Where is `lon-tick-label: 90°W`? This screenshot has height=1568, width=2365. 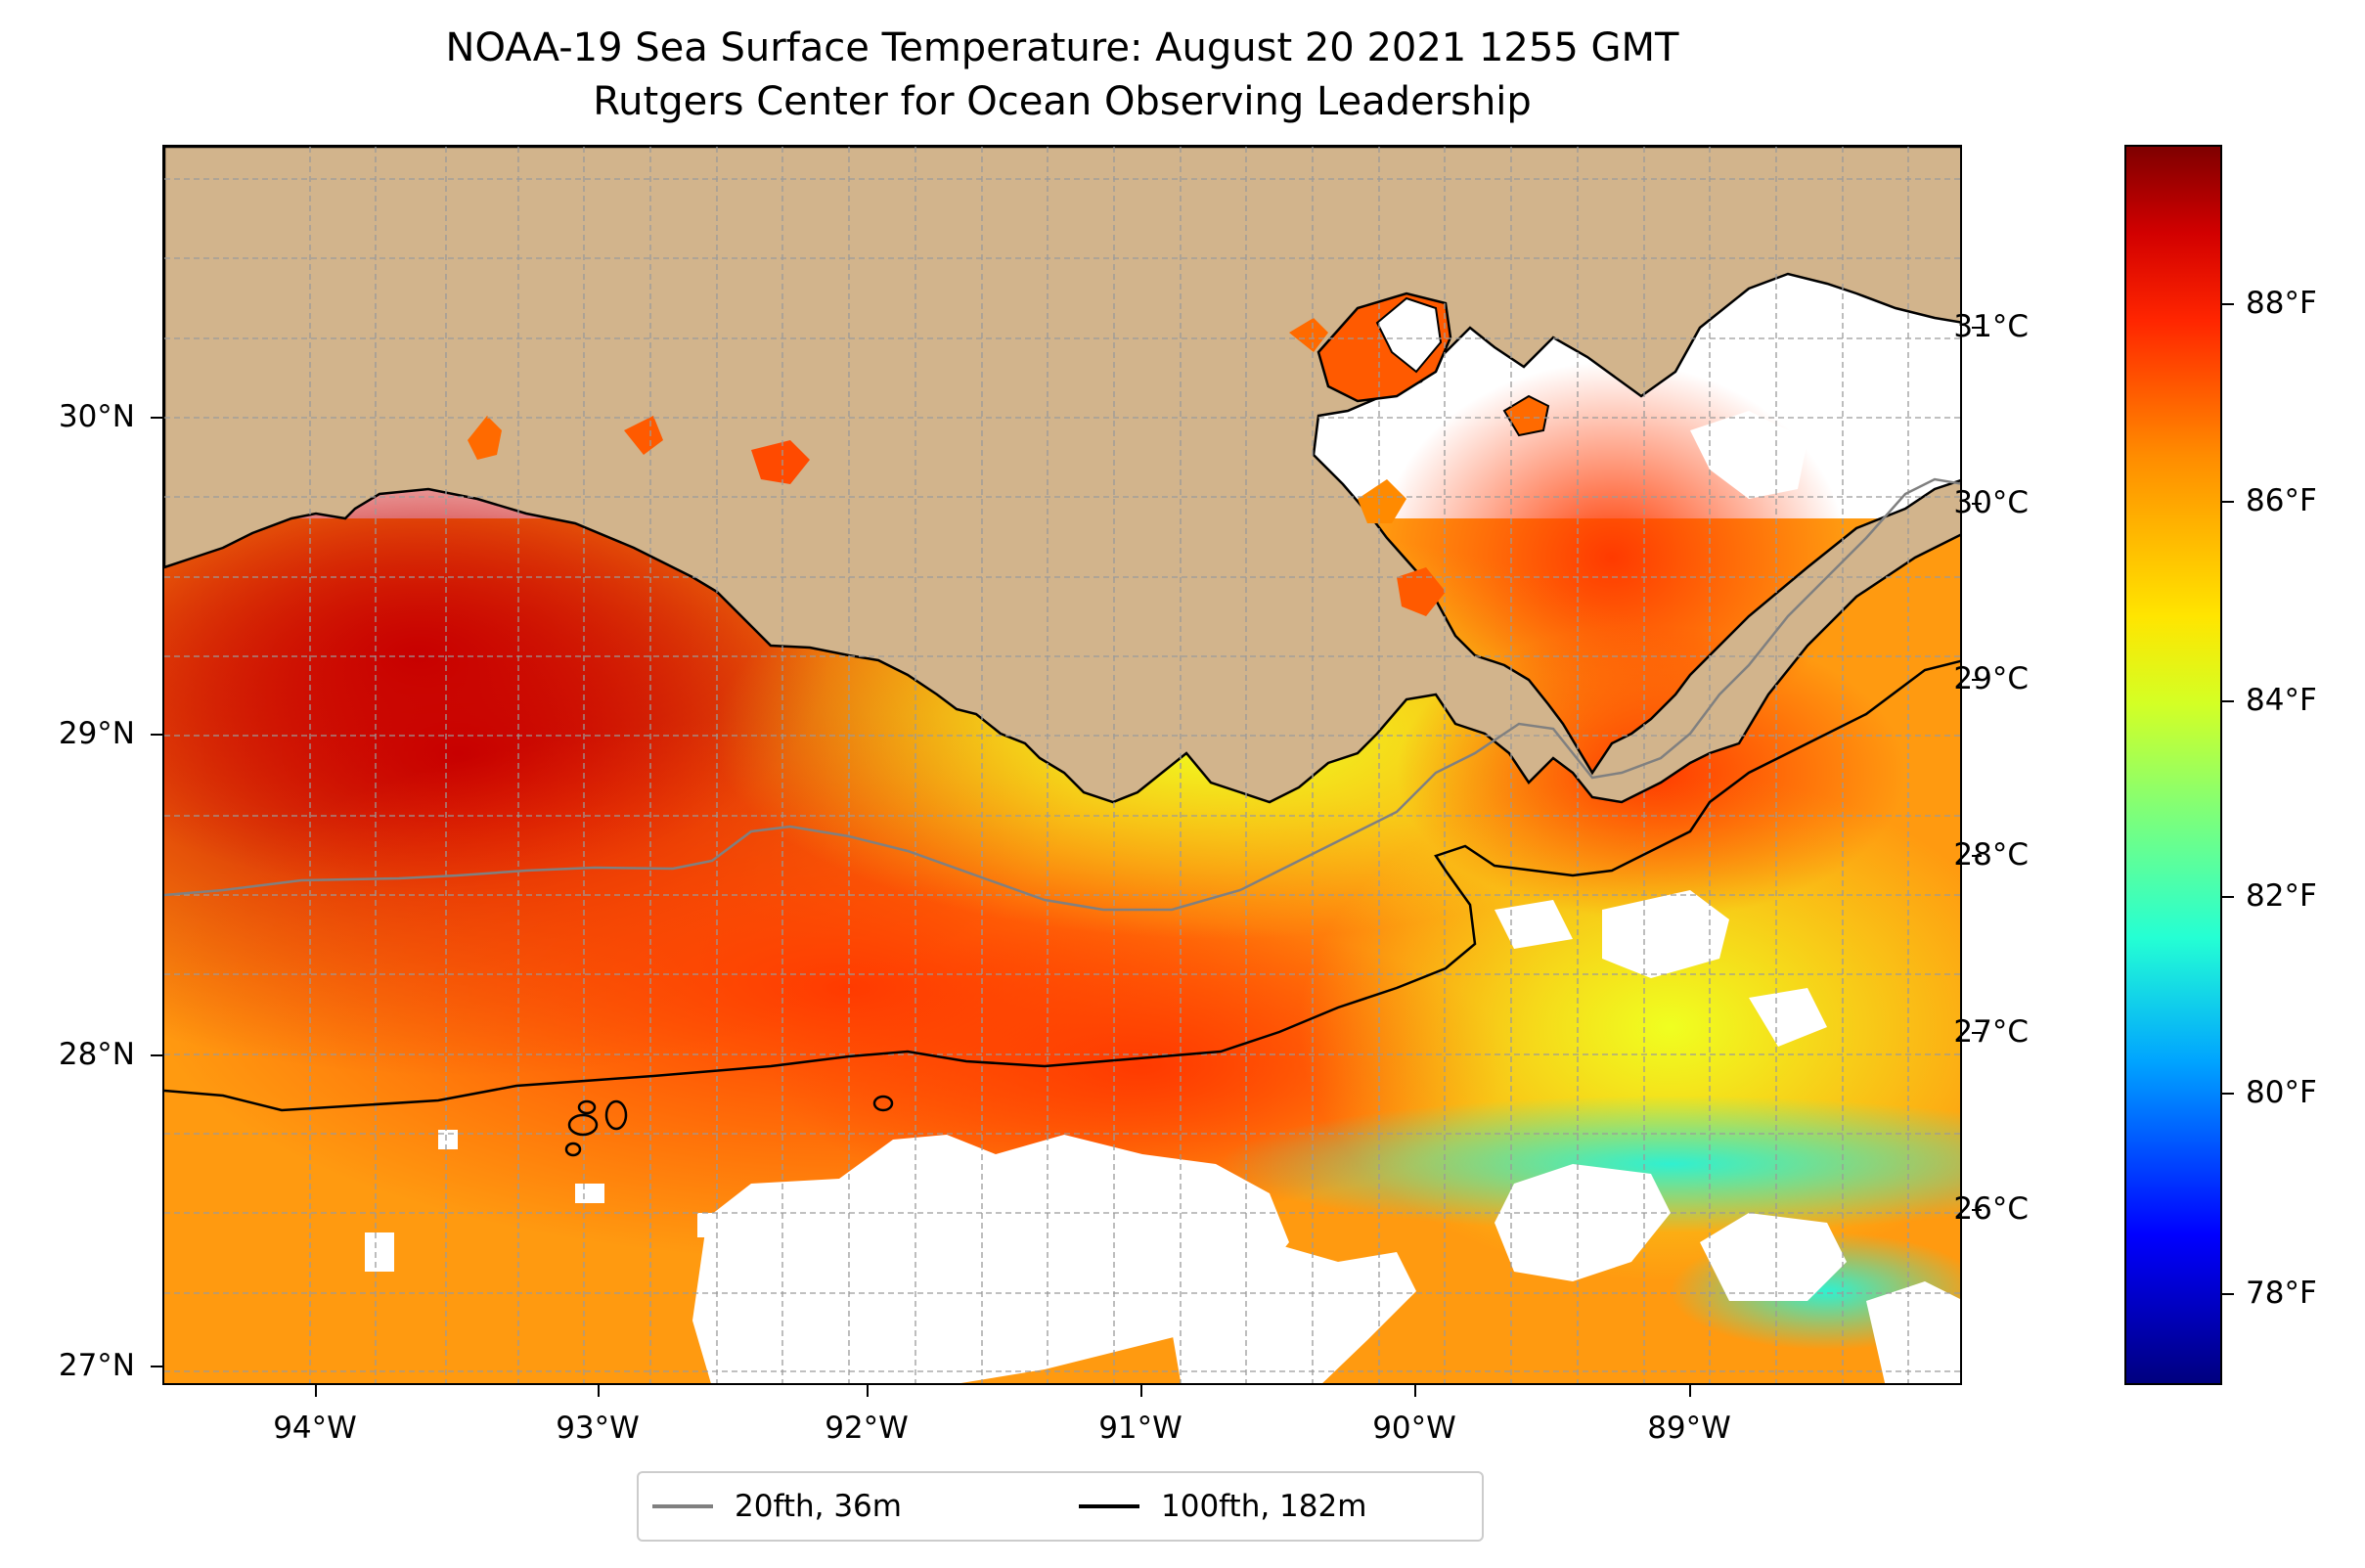
lon-tick-label: 90°W is located at coordinates (1414, 1428).